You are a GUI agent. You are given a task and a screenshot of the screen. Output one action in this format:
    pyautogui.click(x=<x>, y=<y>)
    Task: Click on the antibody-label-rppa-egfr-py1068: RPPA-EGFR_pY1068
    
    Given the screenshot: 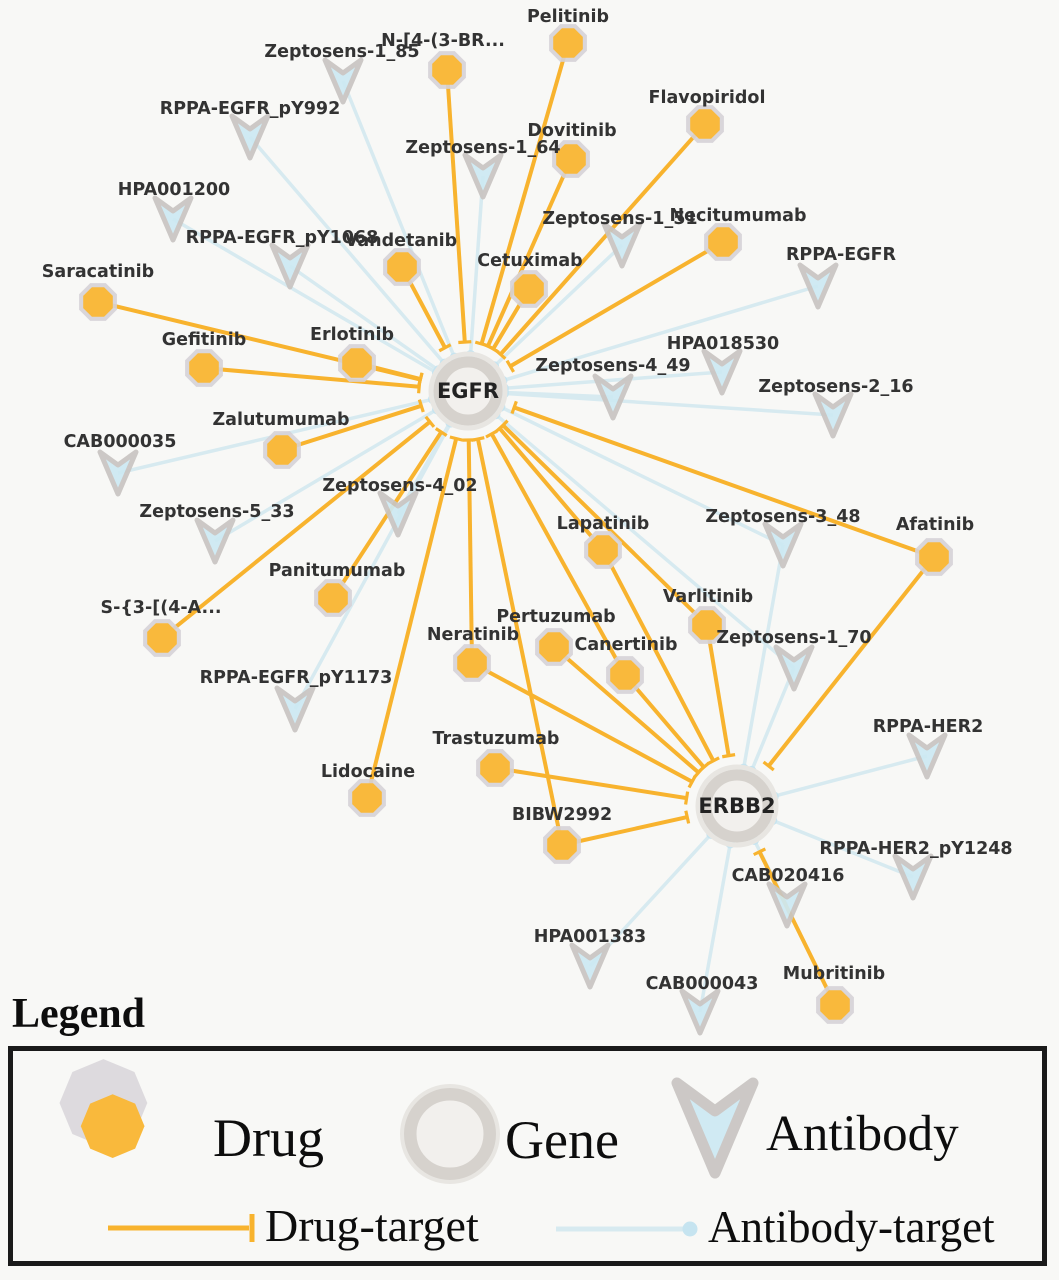 What is the action you would take?
    pyautogui.click(x=282, y=238)
    